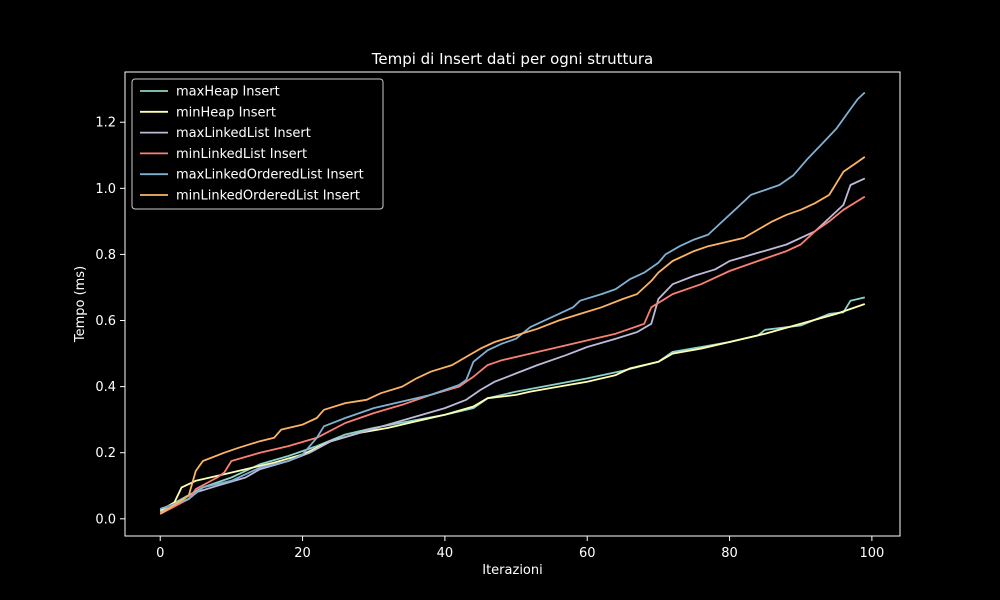 This screenshot has height=600, width=1000. I want to click on y-tick-label: 1.0, so click(105, 189).